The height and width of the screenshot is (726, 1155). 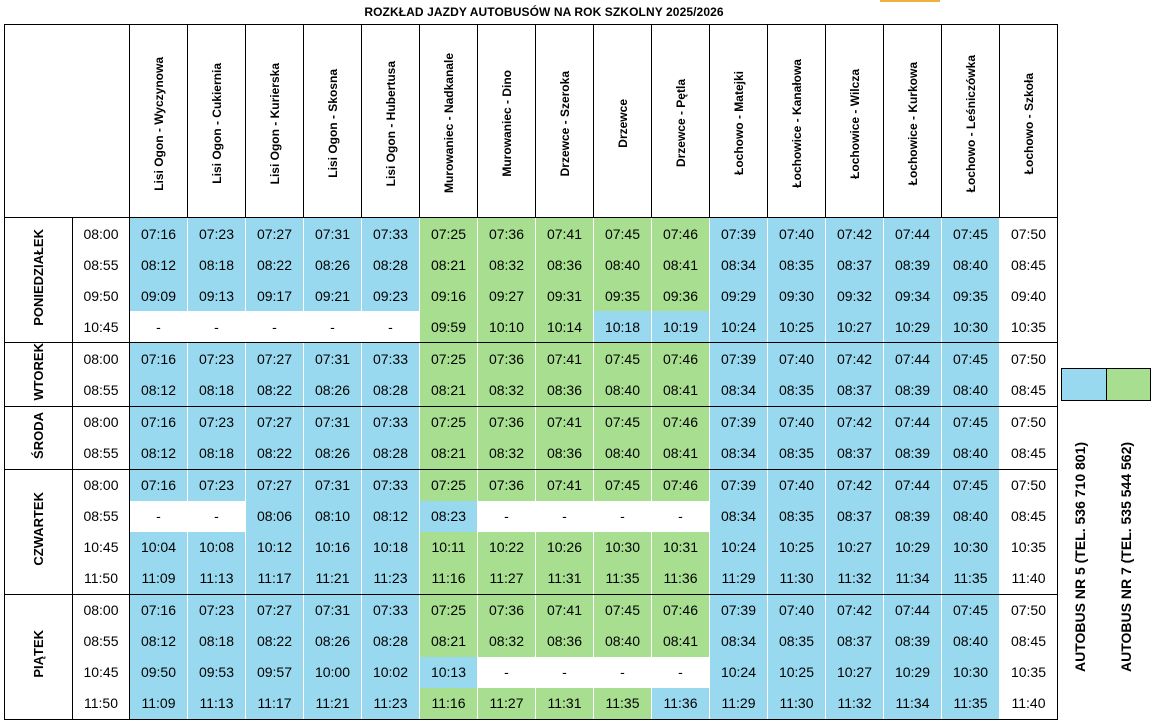 What do you see at coordinates (332, 123) in the screenshot?
I see `stop-name: Lisi Ogon - Skosna` at bounding box center [332, 123].